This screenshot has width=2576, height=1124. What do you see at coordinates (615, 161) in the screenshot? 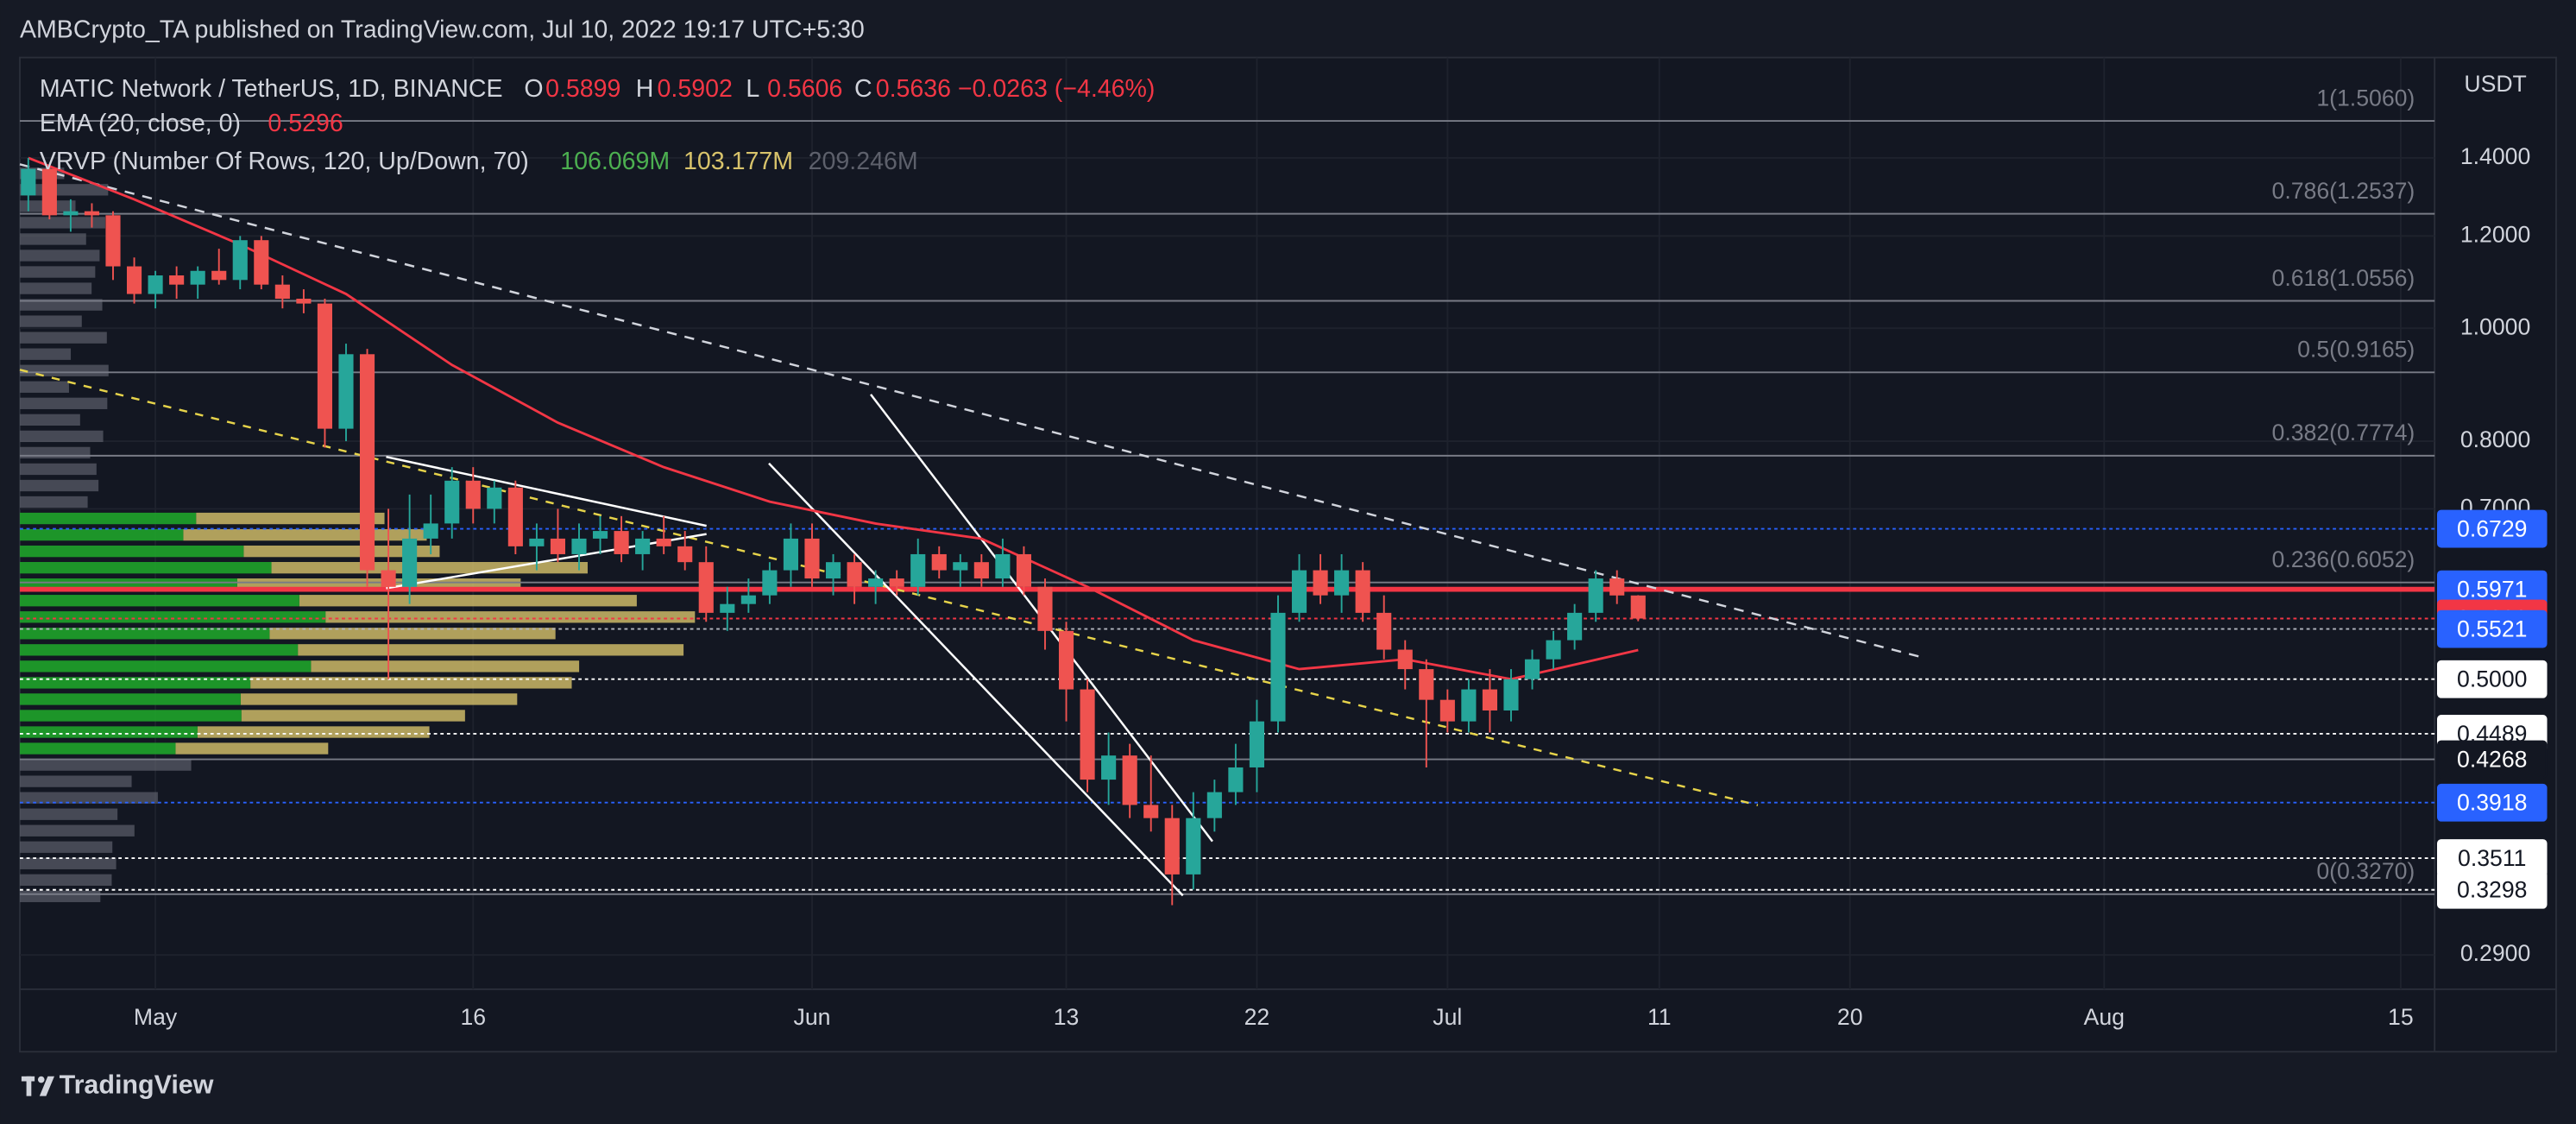
I see `vrvp-up: 106.069M` at bounding box center [615, 161].